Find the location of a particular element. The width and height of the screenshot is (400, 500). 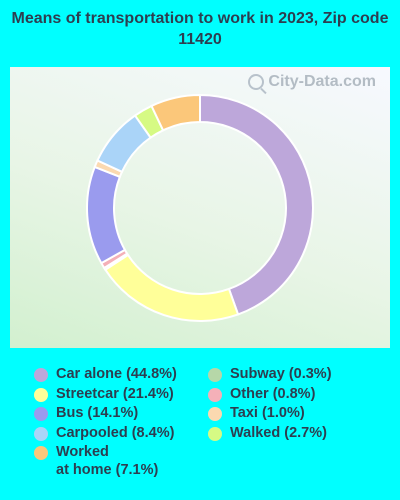

legend-item-other: Other (0.8%) is located at coordinates (270, 395).